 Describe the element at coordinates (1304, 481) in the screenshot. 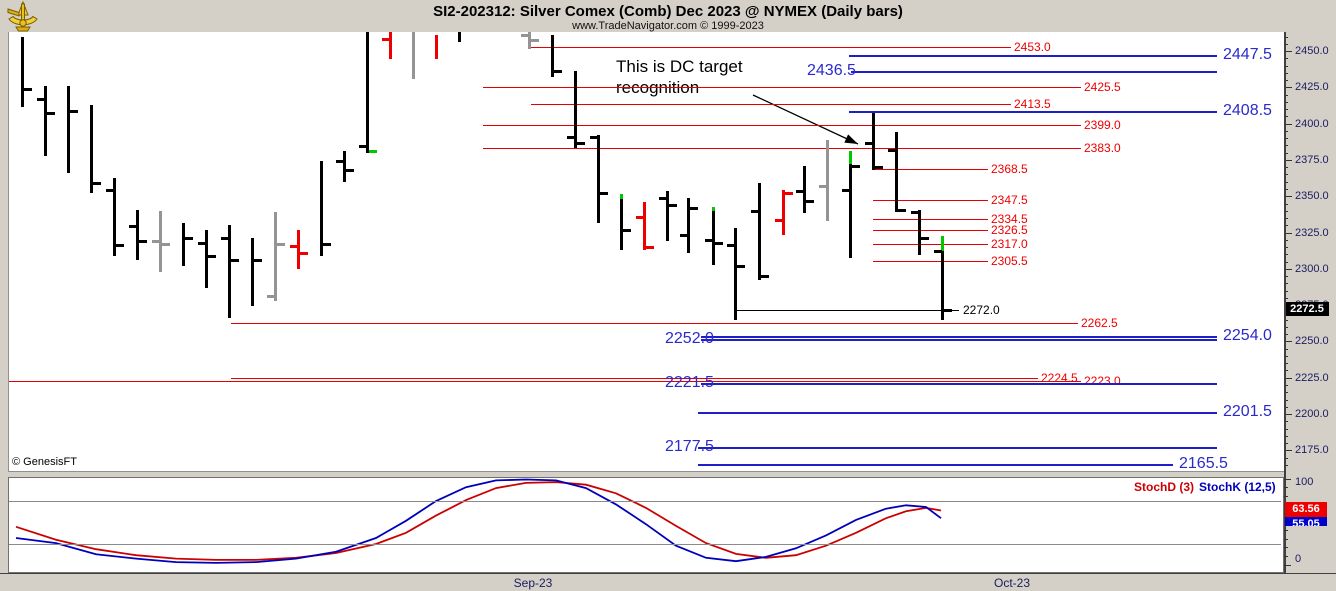

I see `stoch-axis-label-max: 100` at that location.